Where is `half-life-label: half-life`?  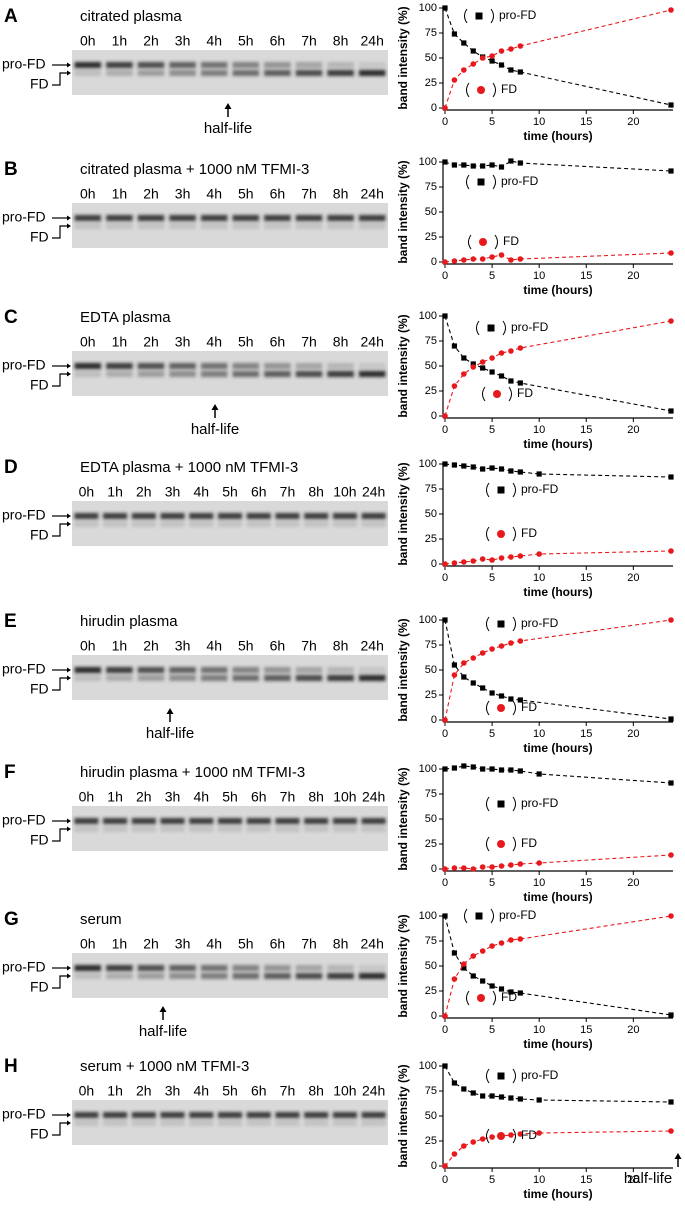
half-life-label: half-life is located at coordinates (215, 429).